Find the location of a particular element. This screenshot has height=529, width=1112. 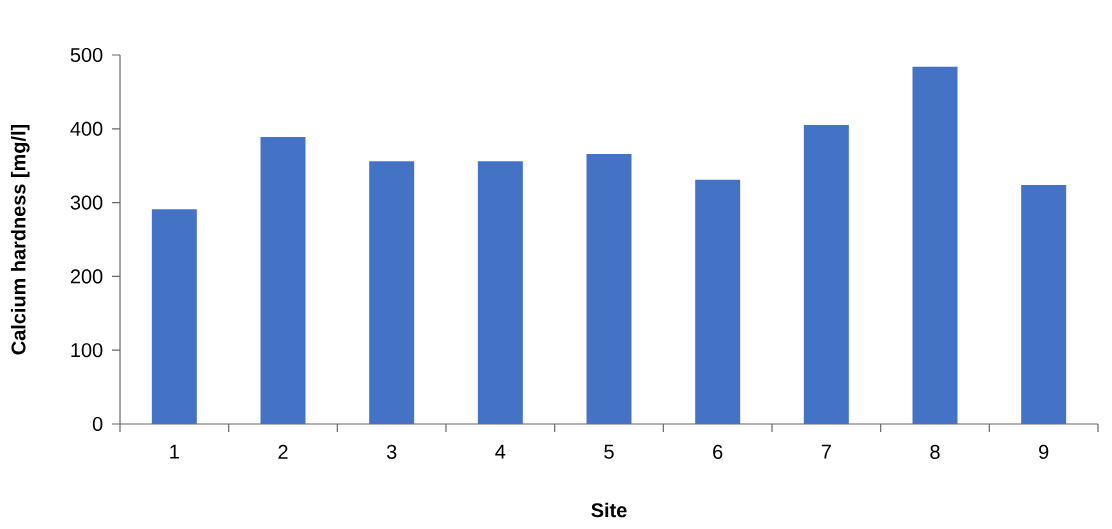

y-tick-label: 0 is located at coordinates (97, 424).